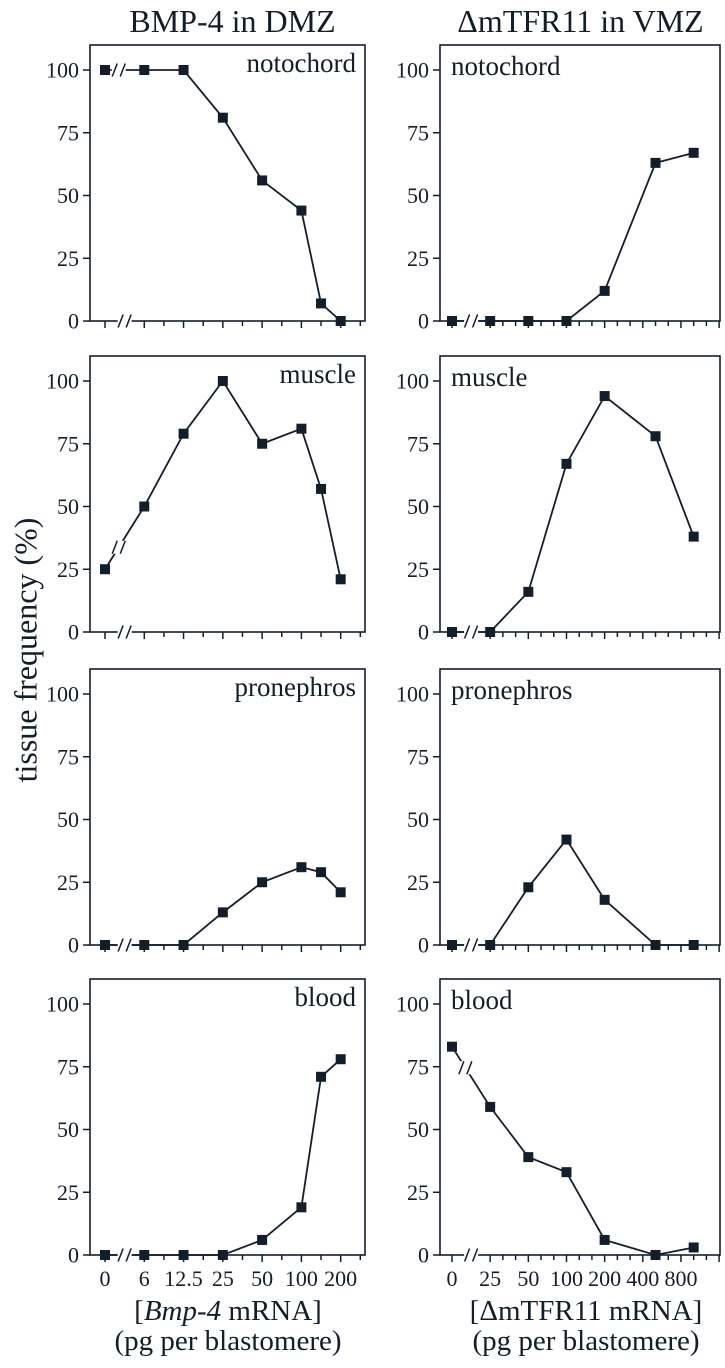 This screenshot has width=725, height=1368. What do you see at coordinates (183, 1278) in the screenshot?
I see `x-tick-label: 12.5` at bounding box center [183, 1278].